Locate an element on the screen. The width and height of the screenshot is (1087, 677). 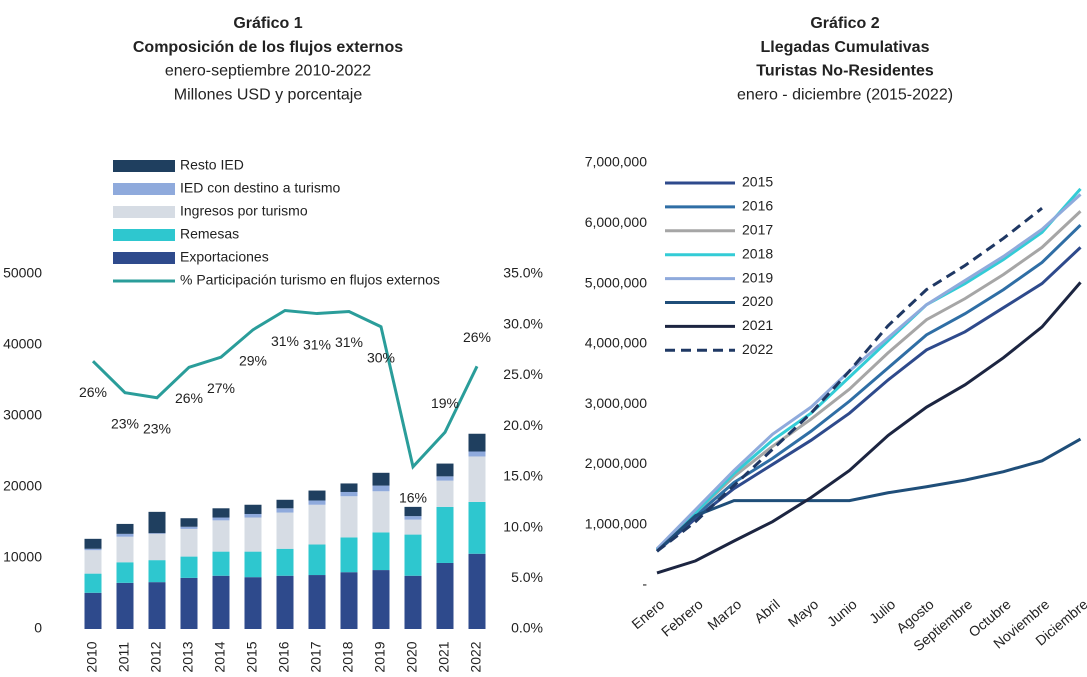
x-tick-label: 2013 is located at coordinates (188, 656).